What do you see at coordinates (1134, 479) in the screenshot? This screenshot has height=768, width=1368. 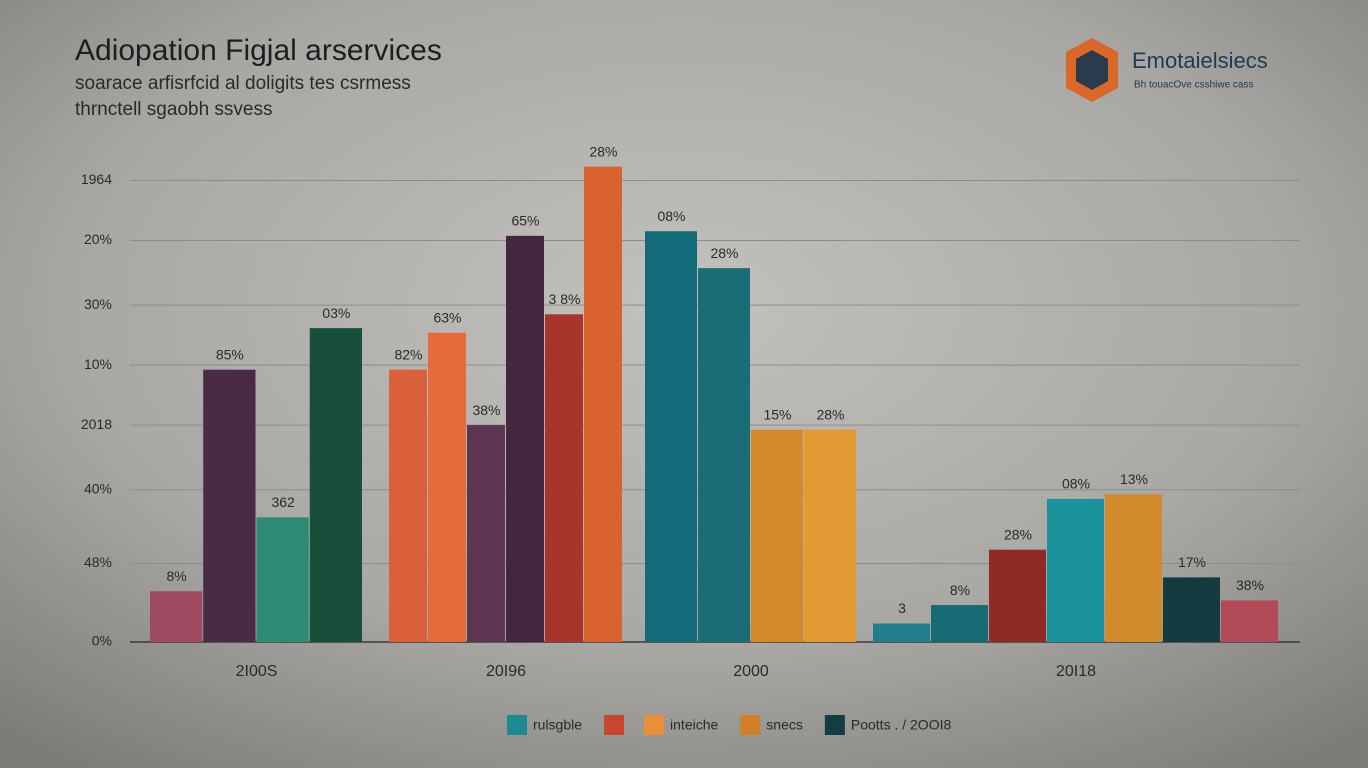 I see `value-label: 13%` at bounding box center [1134, 479].